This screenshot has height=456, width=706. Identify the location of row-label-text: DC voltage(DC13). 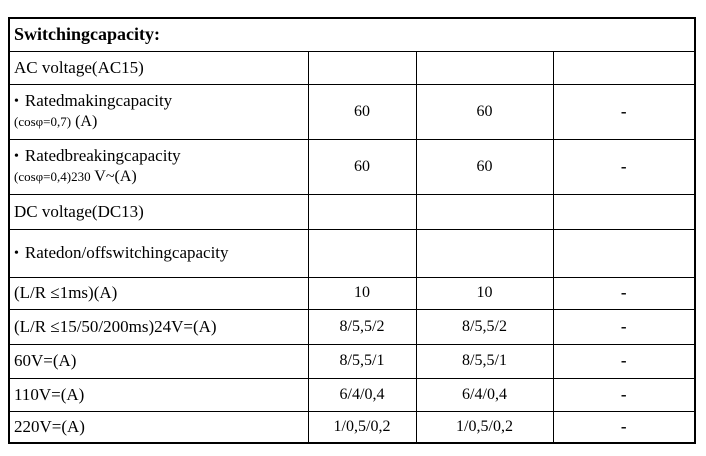
(79, 211).